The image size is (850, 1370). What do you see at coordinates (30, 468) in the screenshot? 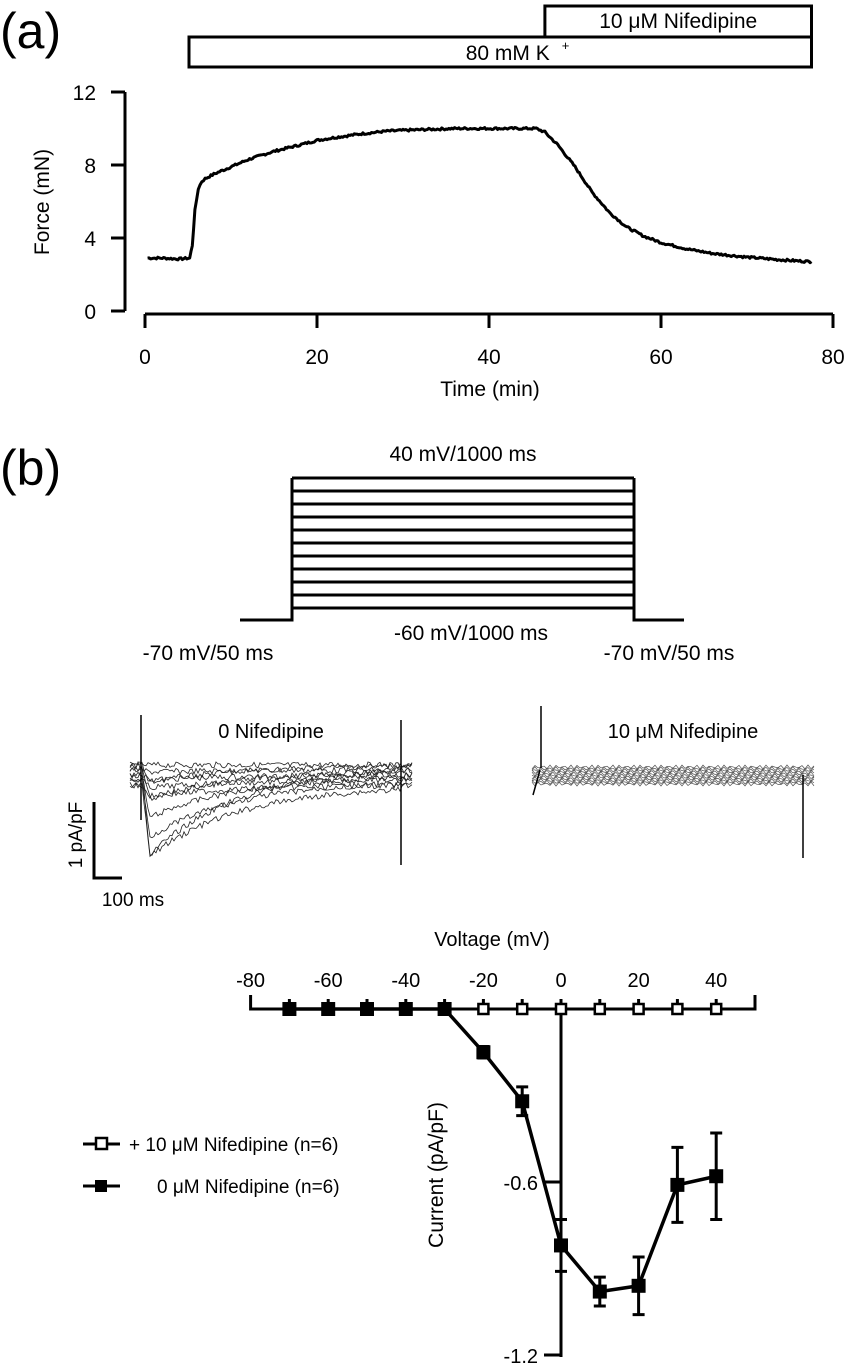
I see `panel-b-label: (b)` at bounding box center [30, 468].